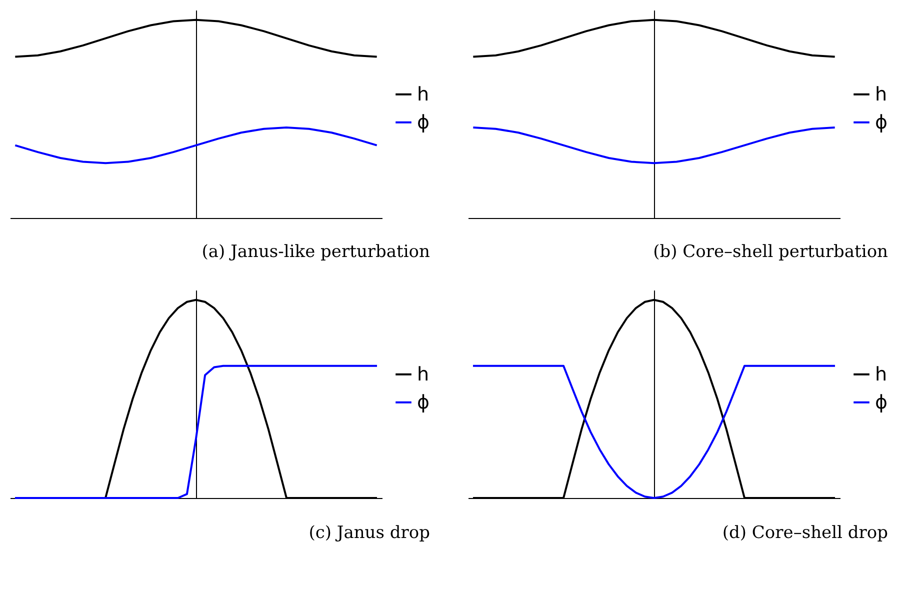 The height and width of the screenshot is (594, 902). I want to click on text: (d) Core–shell drop, so click(805, 533).